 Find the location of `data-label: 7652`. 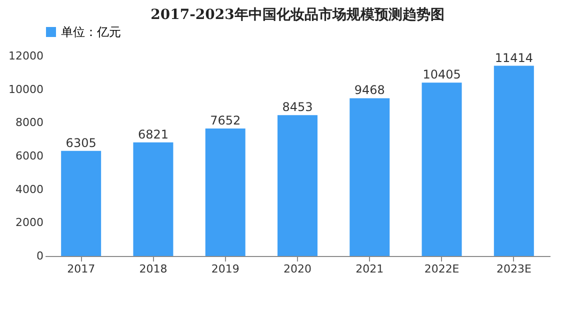

data-label: 7652 is located at coordinates (225, 120).